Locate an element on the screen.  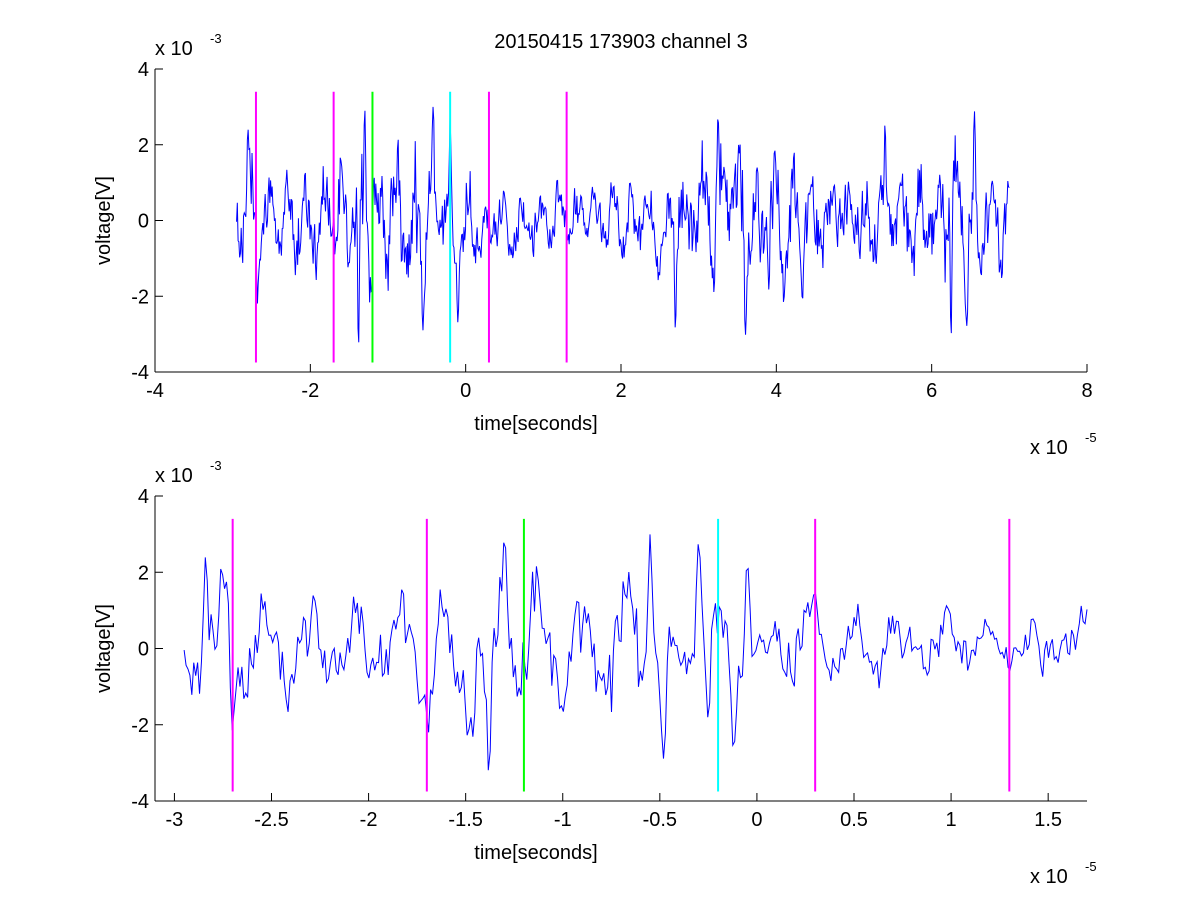
x-tick-label: 6 is located at coordinates (931, 391).